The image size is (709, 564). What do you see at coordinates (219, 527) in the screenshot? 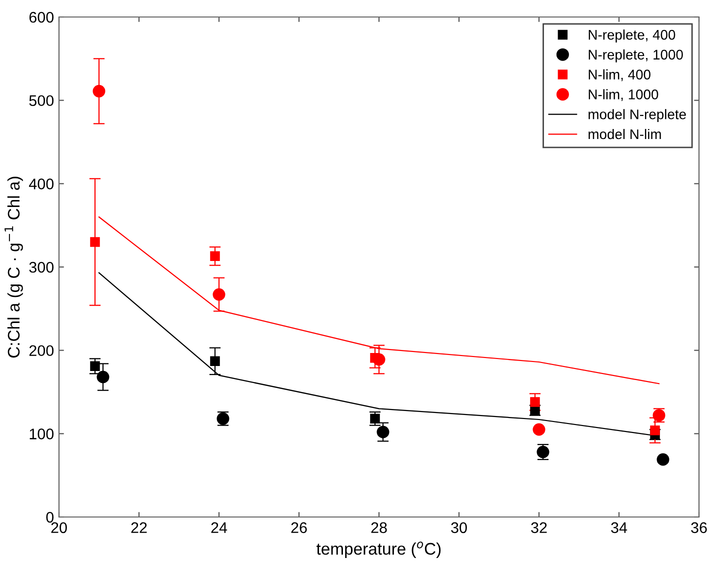
I see `x-tick-label: 24` at bounding box center [219, 527].